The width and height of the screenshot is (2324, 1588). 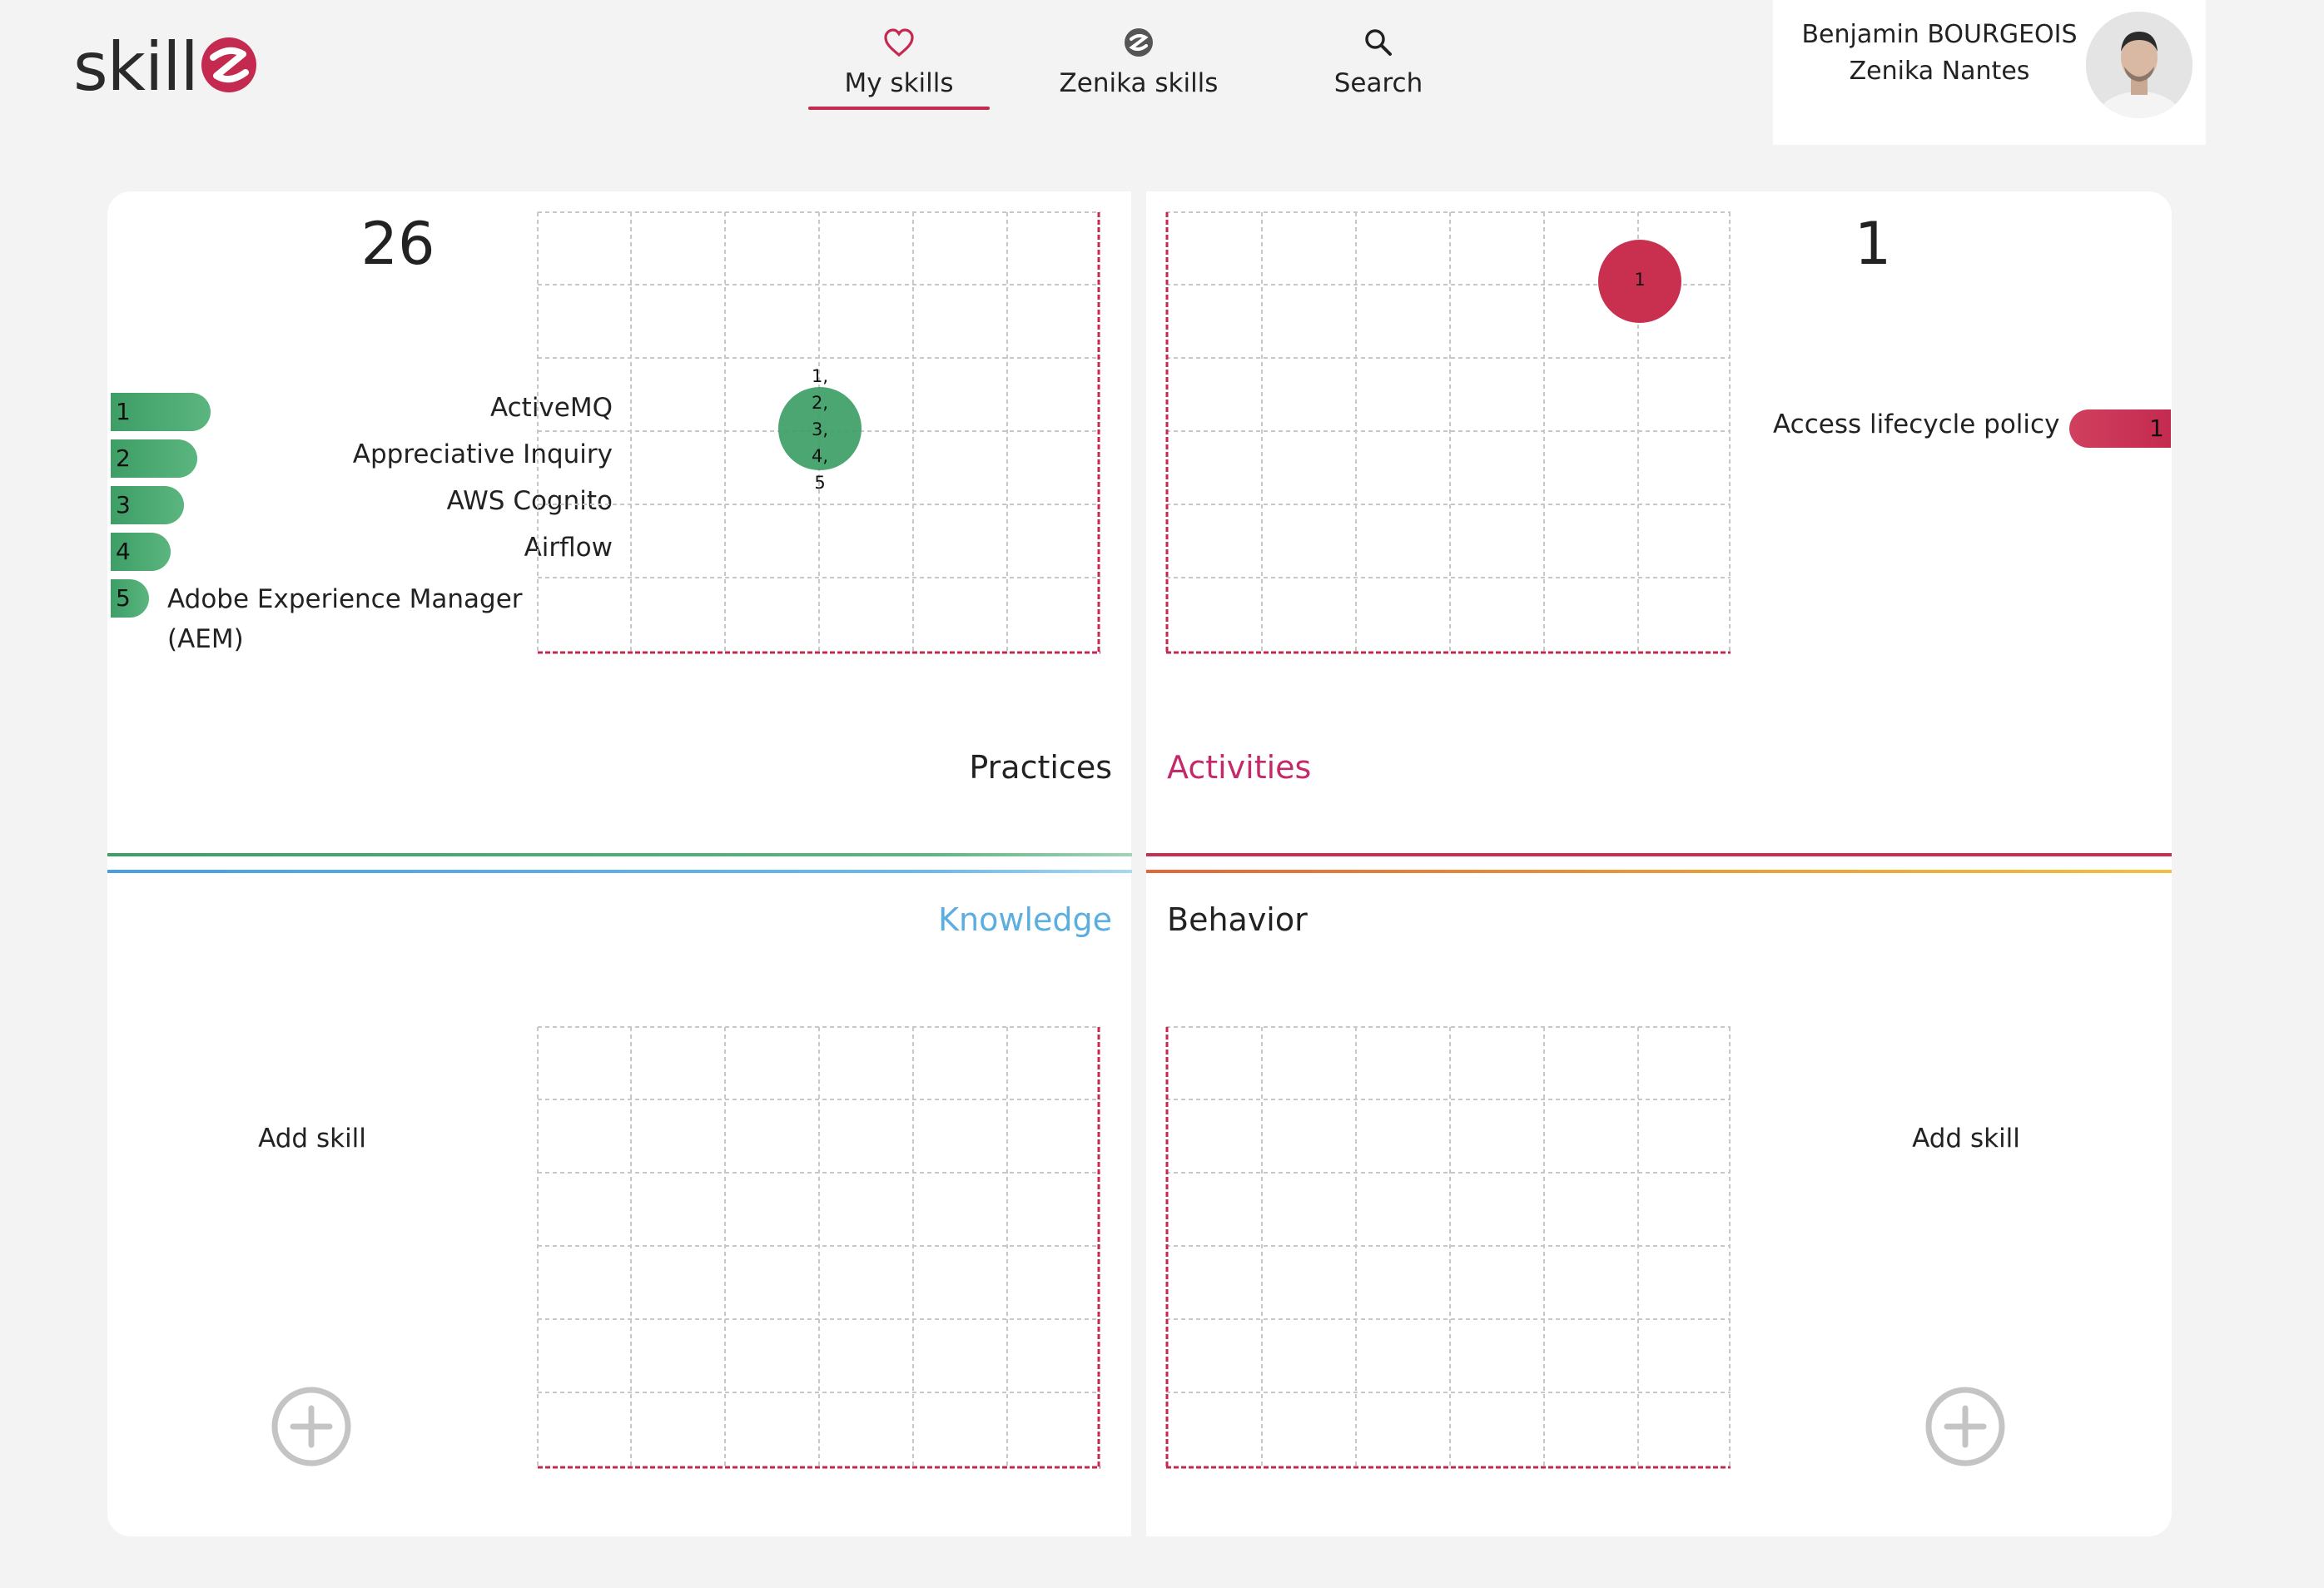 What do you see at coordinates (1659, 871) in the screenshot?
I see `behavior-separator` at bounding box center [1659, 871].